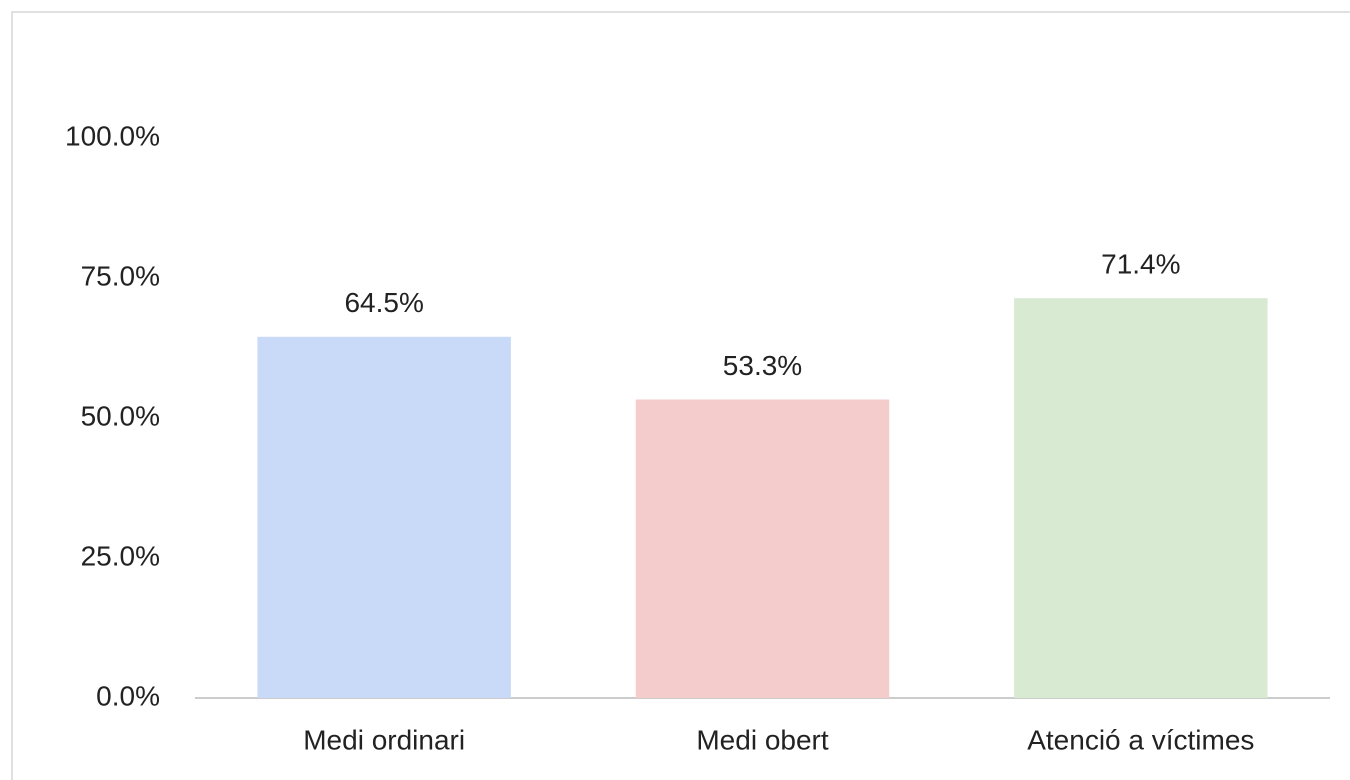 This screenshot has height=780, width=1350. What do you see at coordinates (120, 275) in the screenshot?
I see `y-tick-label: 75.0%` at bounding box center [120, 275].